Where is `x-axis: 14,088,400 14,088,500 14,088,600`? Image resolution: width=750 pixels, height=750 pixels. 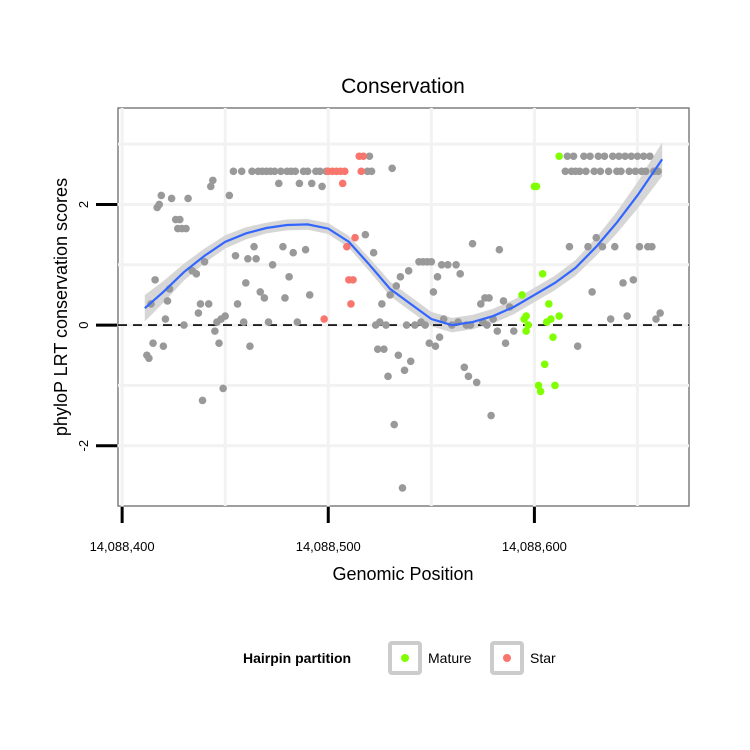 x-axis: 14,088,400 14,088,500 14,088,600 is located at coordinates (328, 530).